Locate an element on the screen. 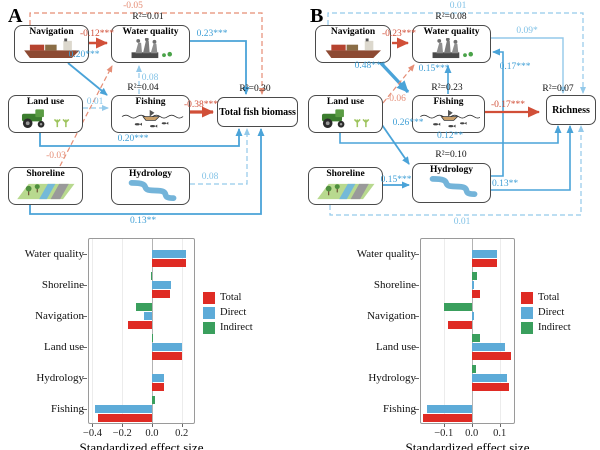 Image resolution: width=600 pixels, height=450 pixels. legend-item-indirect: Indirect is located at coordinates (546, 327).